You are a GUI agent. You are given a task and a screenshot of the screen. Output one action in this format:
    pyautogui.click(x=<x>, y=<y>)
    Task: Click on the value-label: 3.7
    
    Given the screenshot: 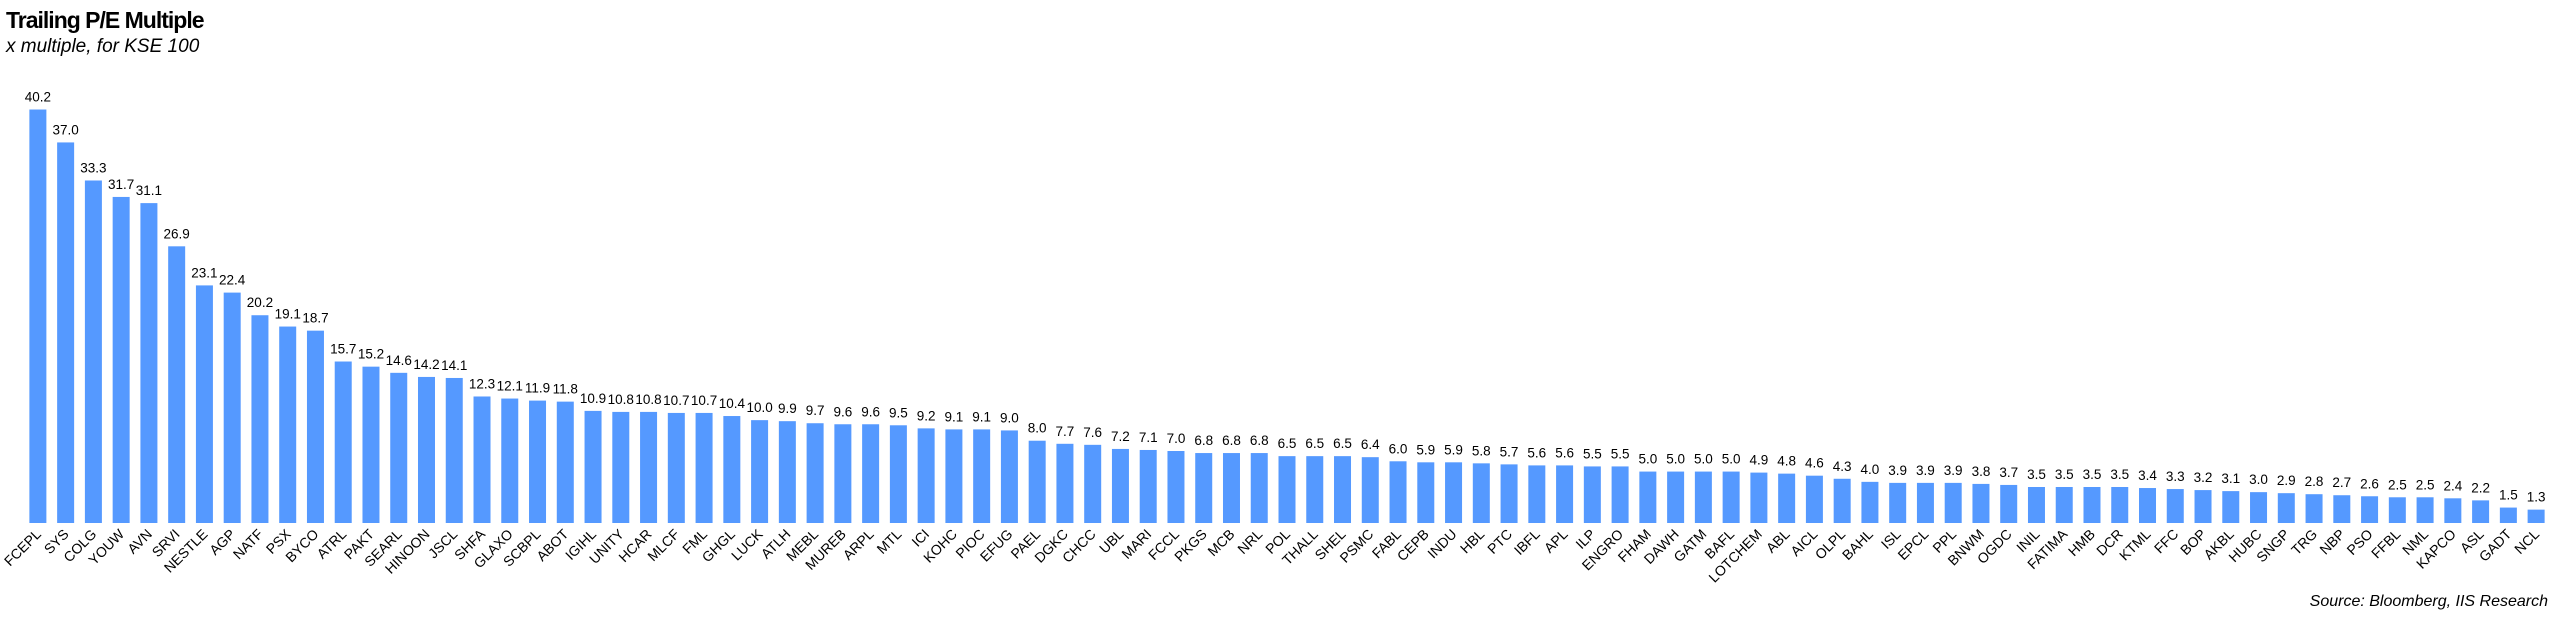 What is the action you would take?
    pyautogui.click(x=2008, y=472)
    